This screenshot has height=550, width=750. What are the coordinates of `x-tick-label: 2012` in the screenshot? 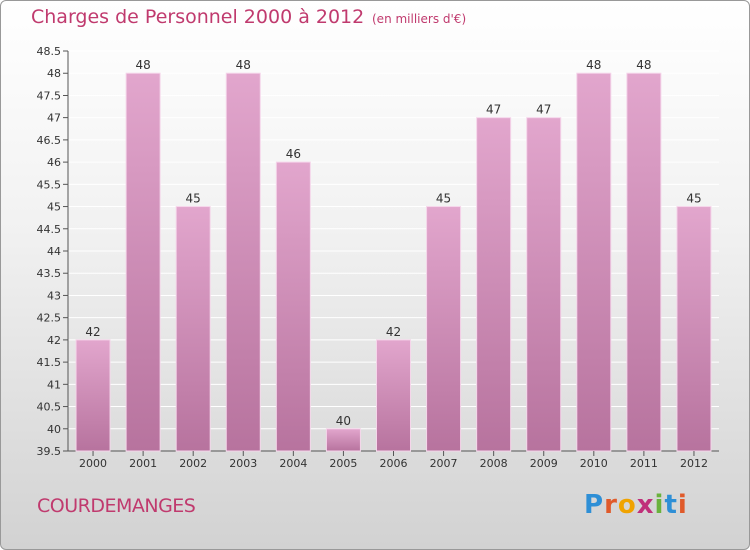 It's located at (694, 463).